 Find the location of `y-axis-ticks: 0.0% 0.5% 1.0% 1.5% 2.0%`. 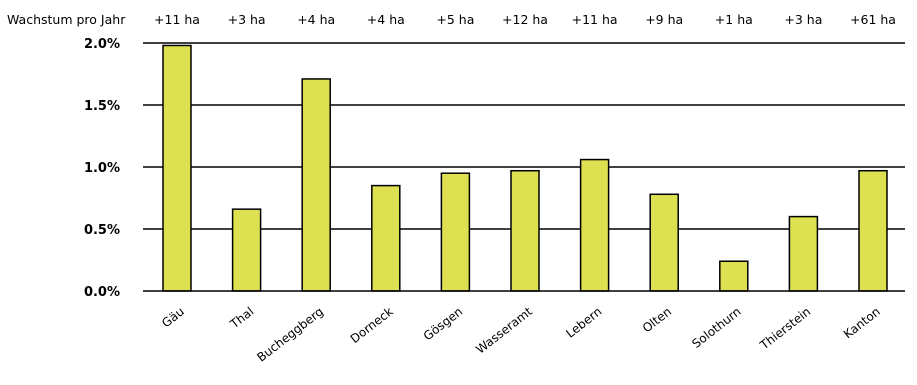

y-axis-ticks: 0.0% 0.5% 1.0% 1.5% 2.0% is located at coordinates (102, 168).